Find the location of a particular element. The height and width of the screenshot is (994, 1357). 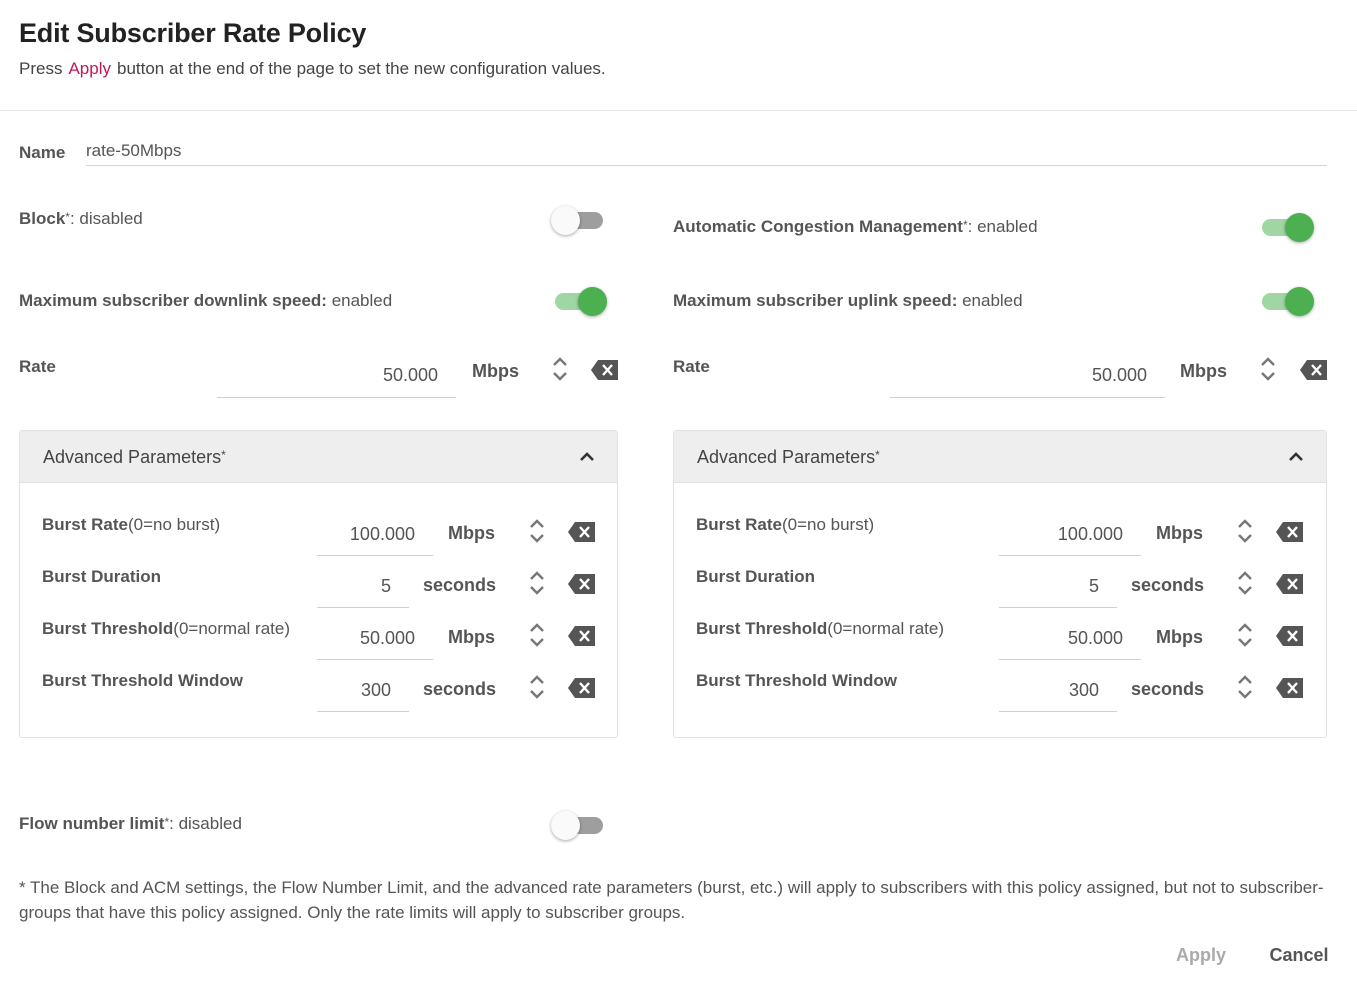

flow-limit-status: : disabled is located at coordinates (205, 823).